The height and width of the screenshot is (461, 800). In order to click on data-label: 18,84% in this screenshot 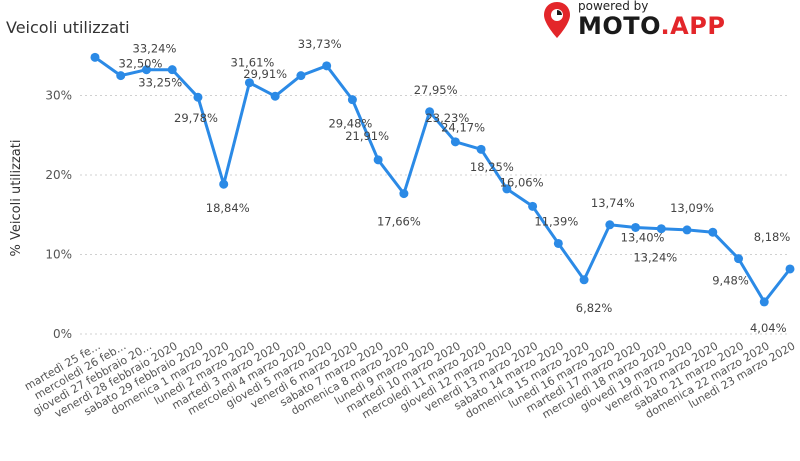, I will do `click(228, 208)`.